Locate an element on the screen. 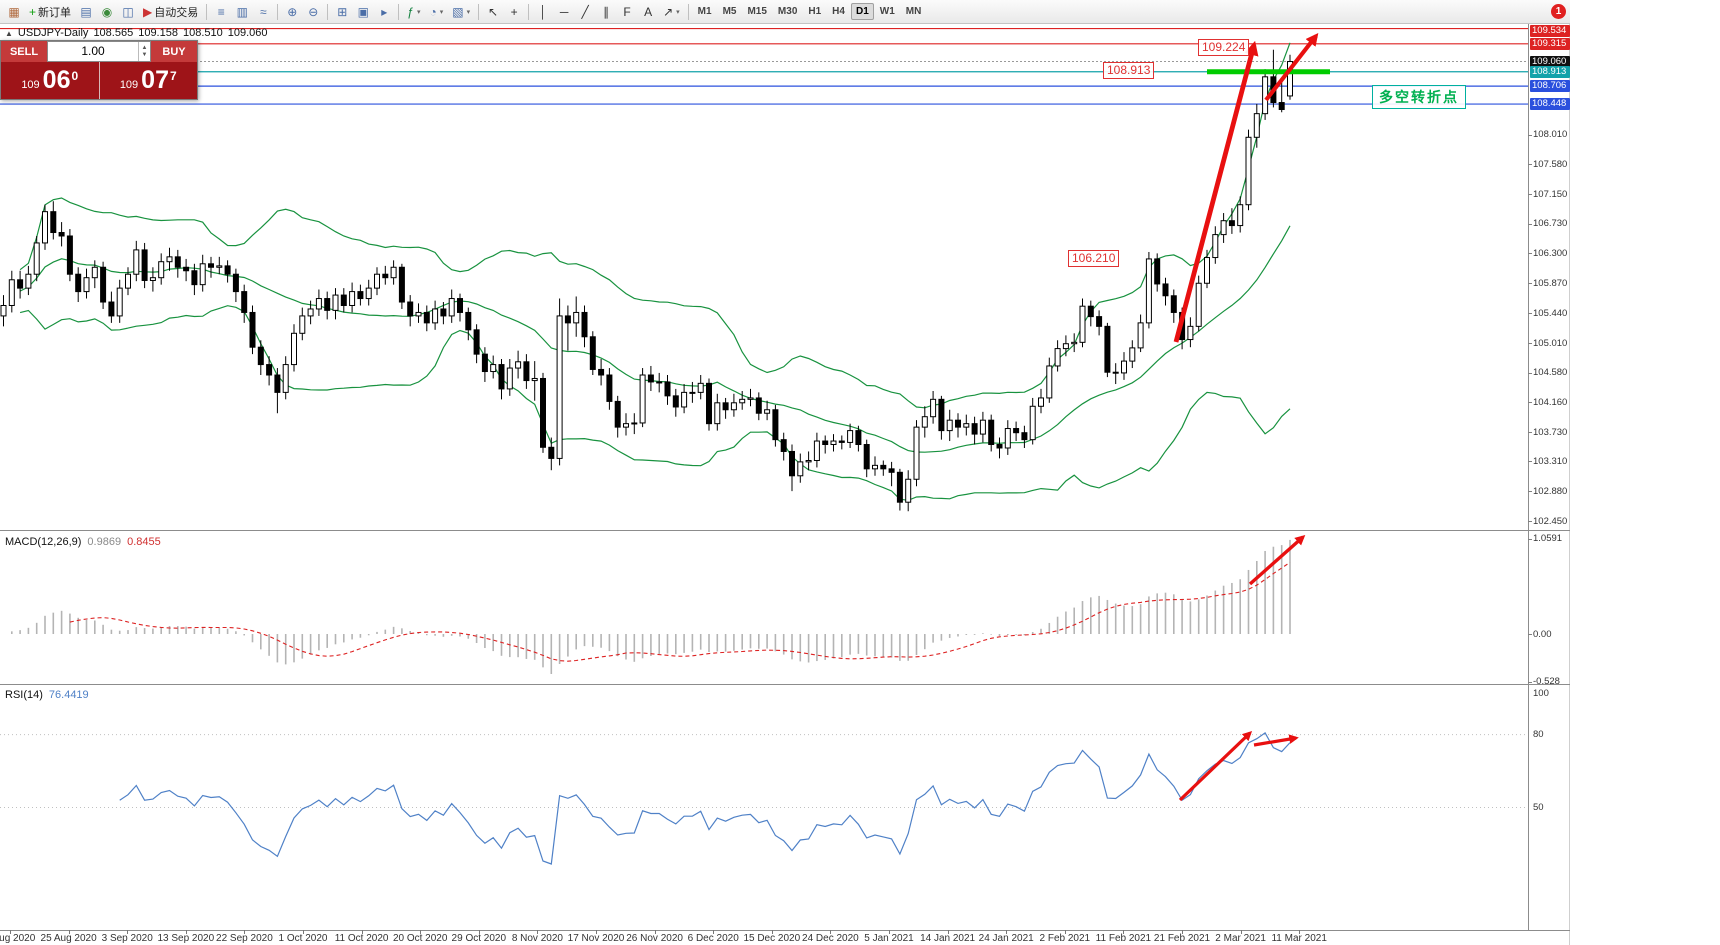  fibonacci-button: F is located at coordinates (627, 12).